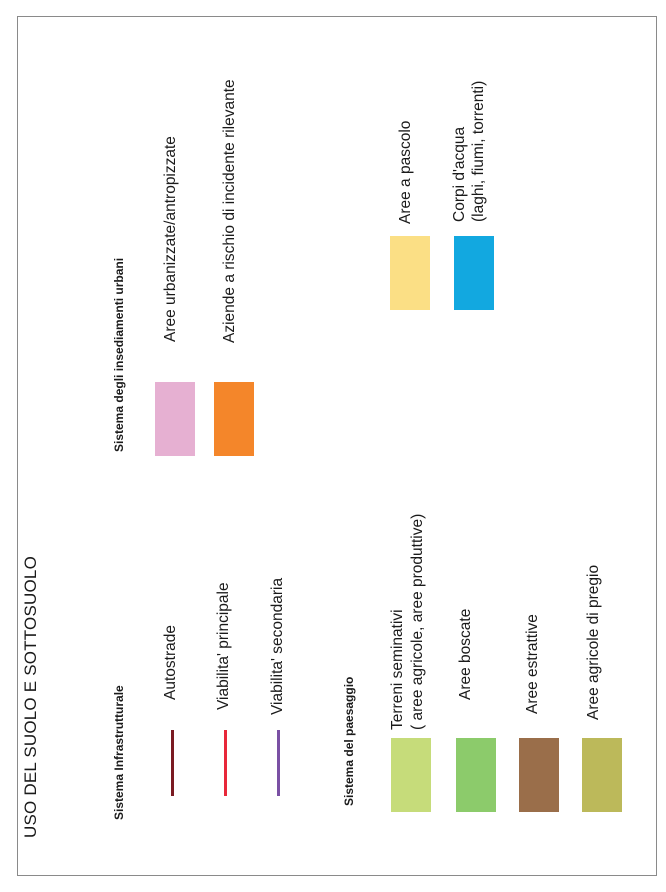  What do you see at coordinates (478, 151) in the screenshot?
I see `corpi-acqua-label-line2: (laghi, fiumi, torrenti)` at bounding box center [478, 151].